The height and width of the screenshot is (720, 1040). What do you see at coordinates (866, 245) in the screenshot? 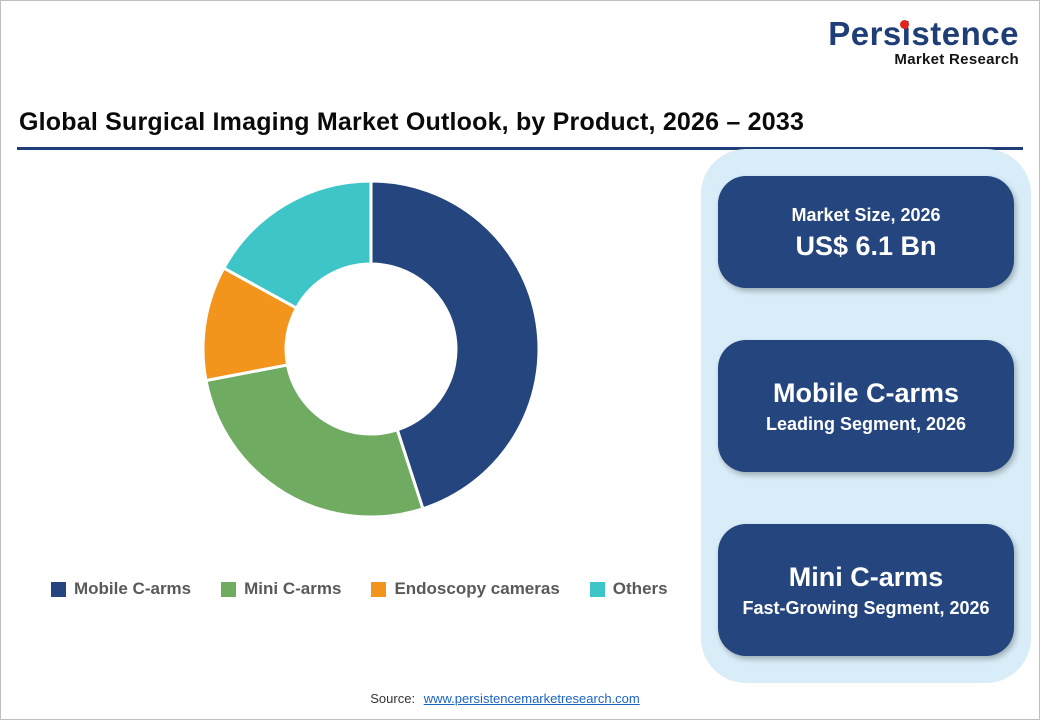
I see `market-size-value: US$ 6.1 Bn` at bounding box center [866, 245].